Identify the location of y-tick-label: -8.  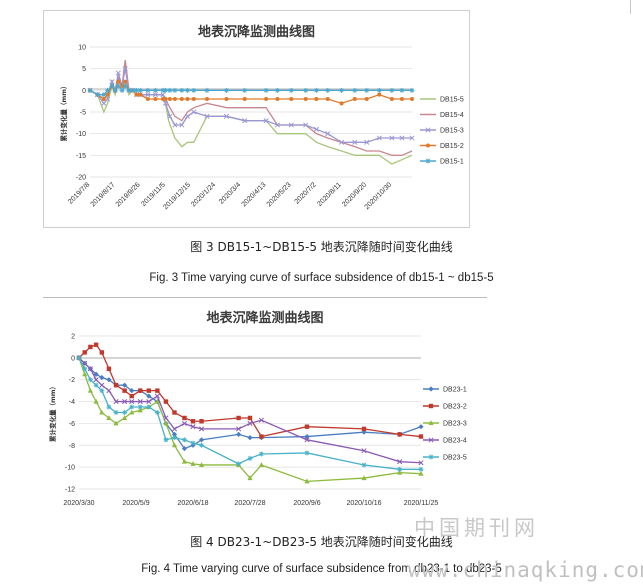
(72, 446).